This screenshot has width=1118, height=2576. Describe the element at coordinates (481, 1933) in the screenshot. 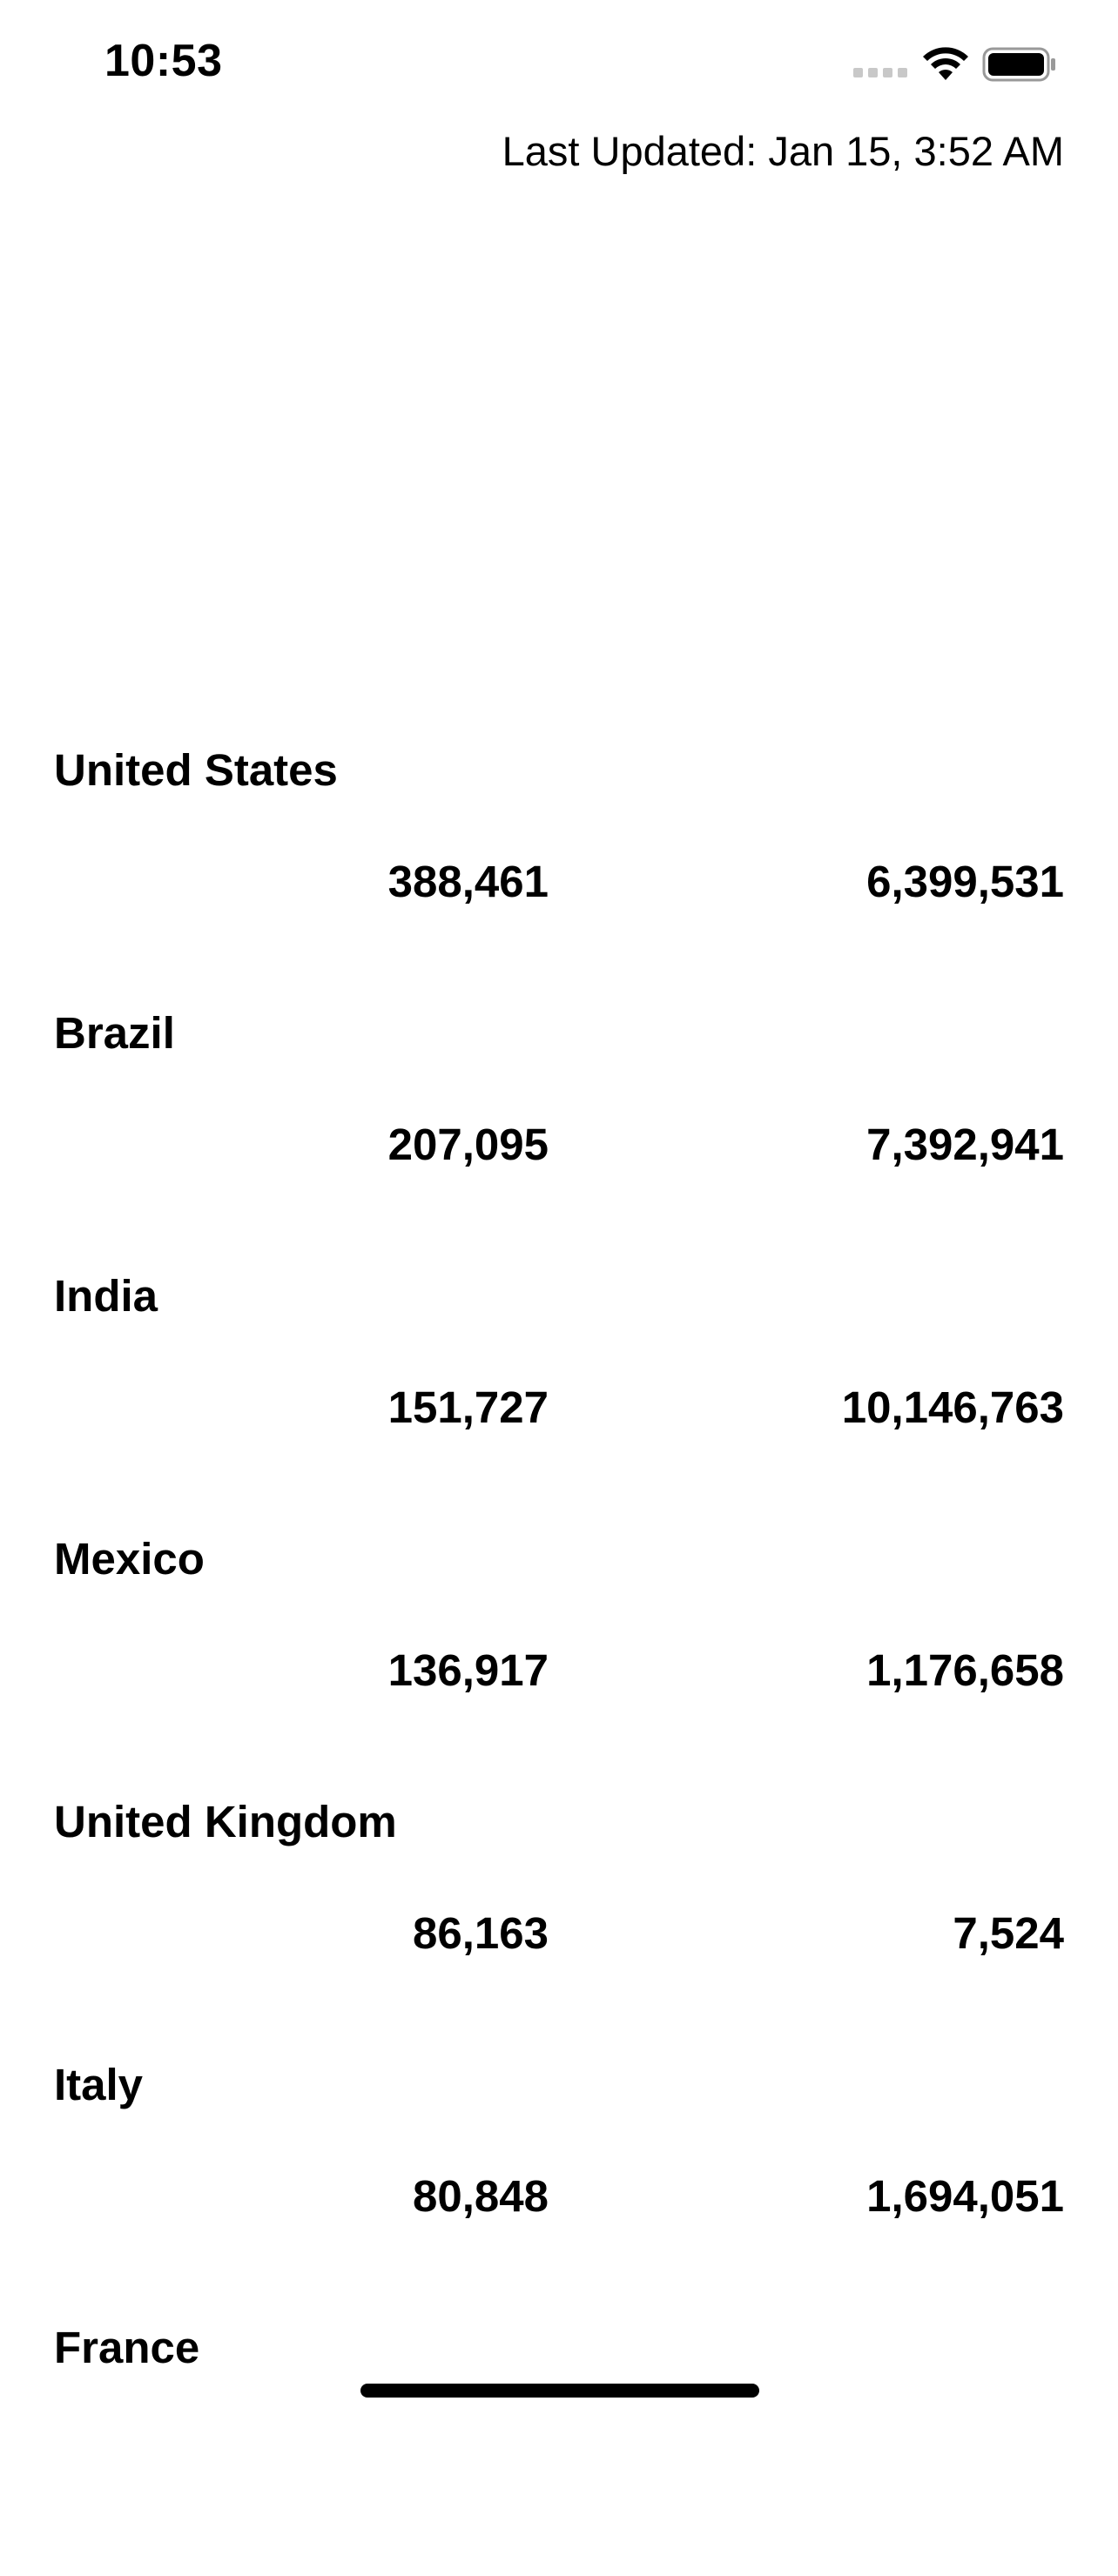

I see `country-value-1: 86,163` at that location.